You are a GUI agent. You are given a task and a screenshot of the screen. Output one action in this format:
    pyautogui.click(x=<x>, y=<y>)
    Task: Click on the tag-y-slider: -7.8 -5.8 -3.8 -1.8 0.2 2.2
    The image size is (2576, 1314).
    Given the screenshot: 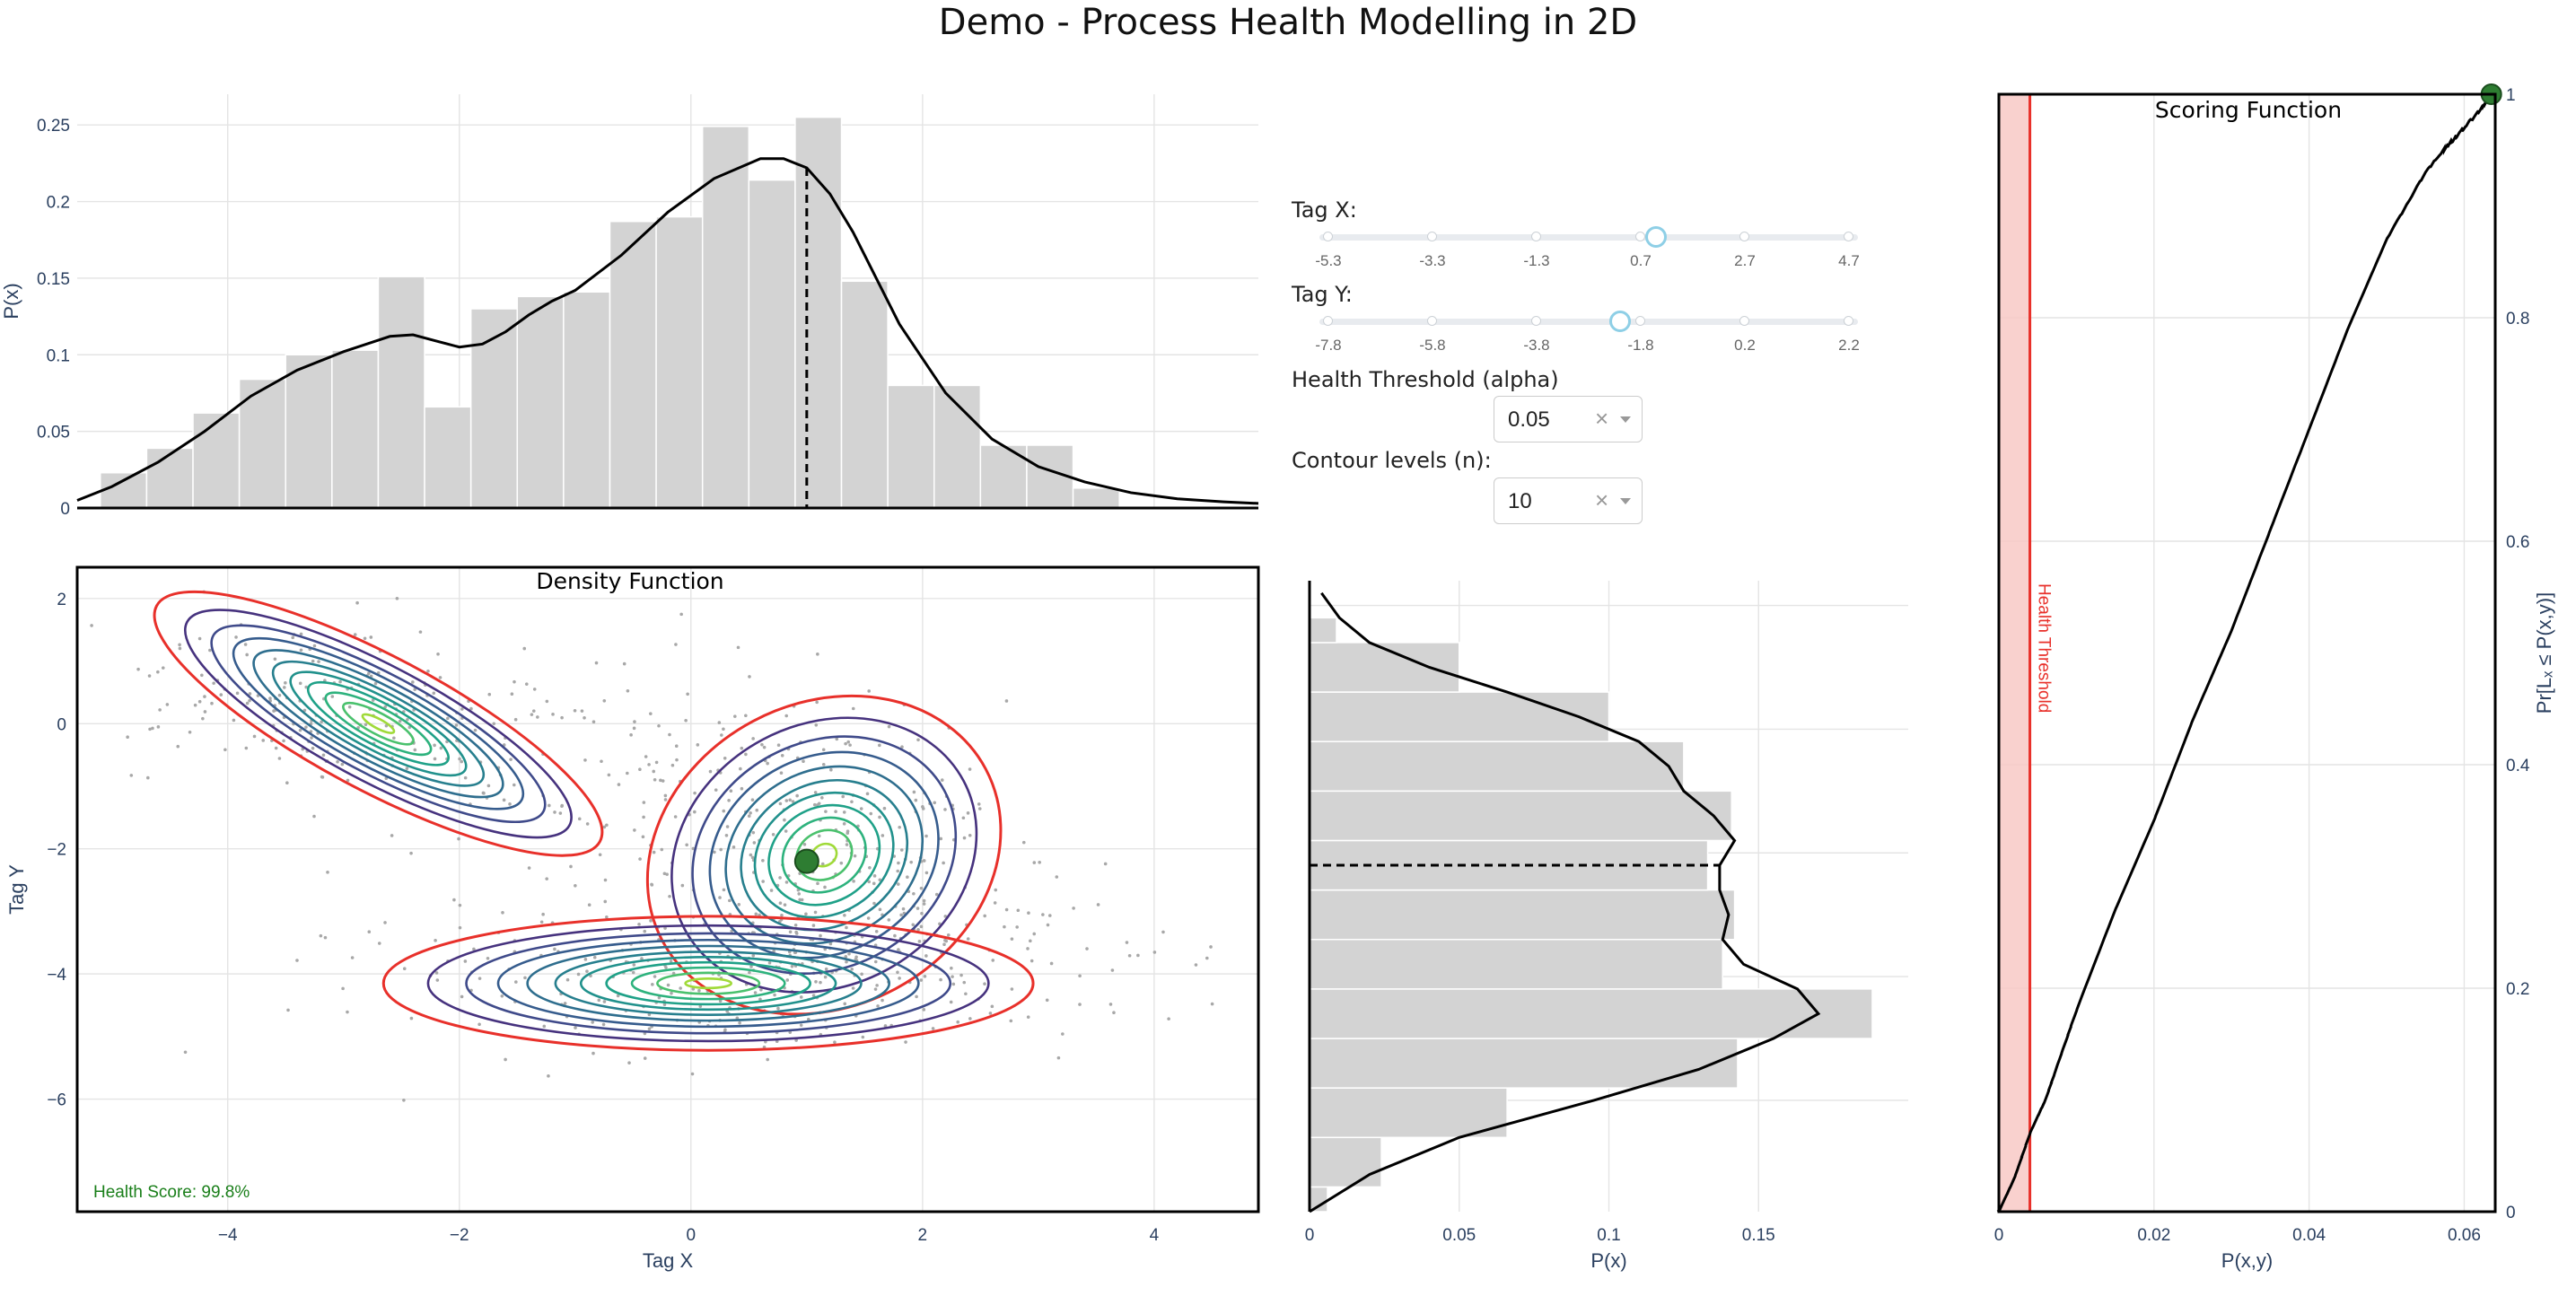 What is the action you would take?
    pyautogui.click(x=1595, y=339)
    